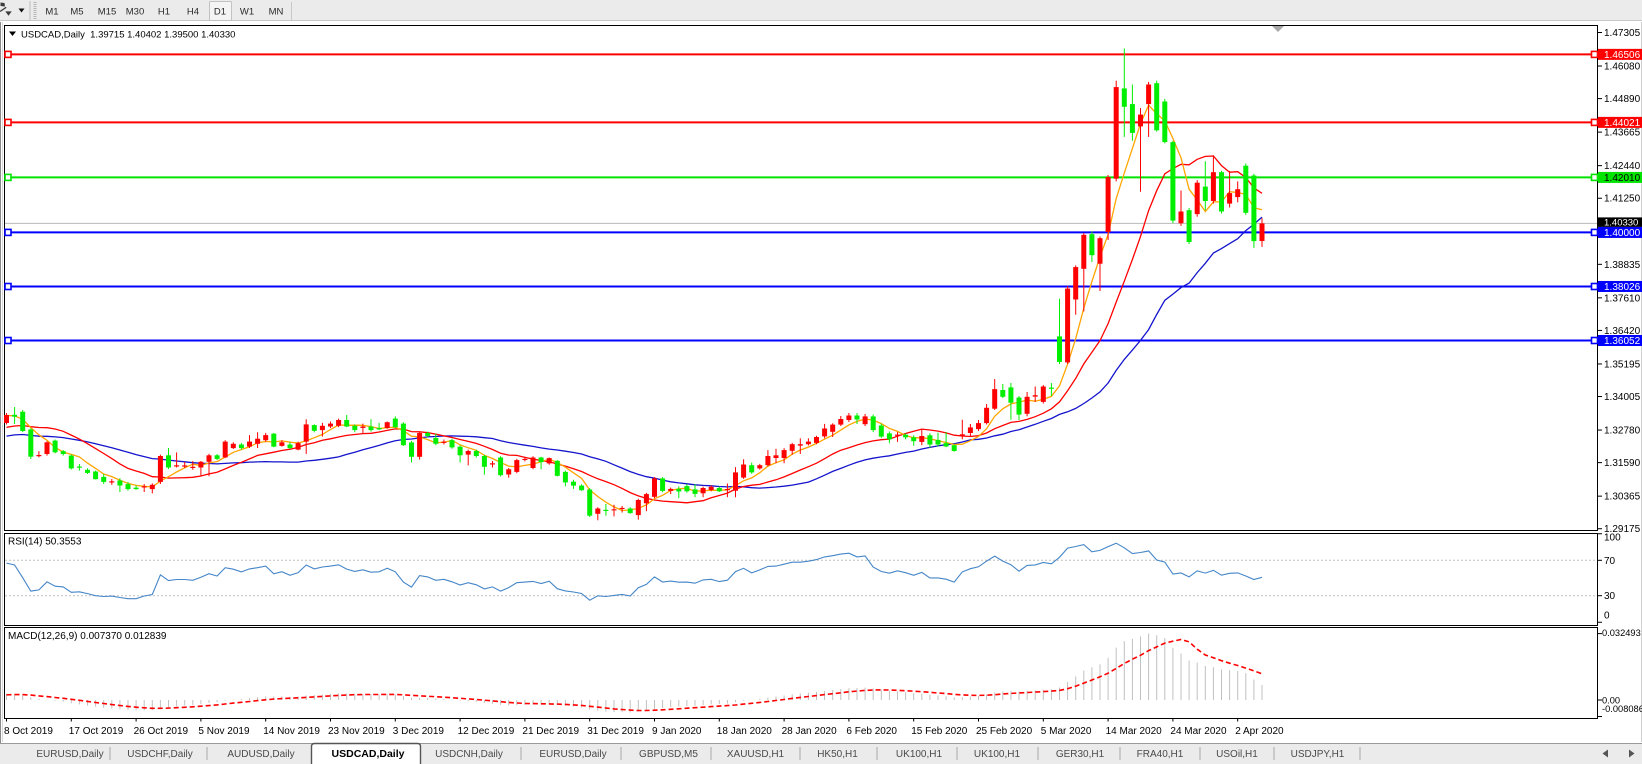 This screenshot has width=1642, height=764. I want to click on svg-text: MN, so click(276, 12).